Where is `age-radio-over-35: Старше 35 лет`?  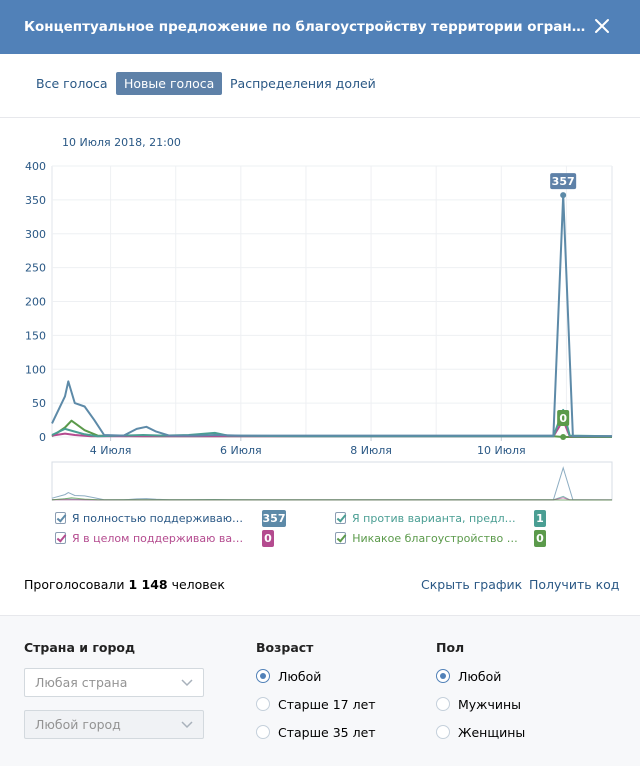
age-radio-over-35: Старше 35 лет is located at coordinates (316, 732).